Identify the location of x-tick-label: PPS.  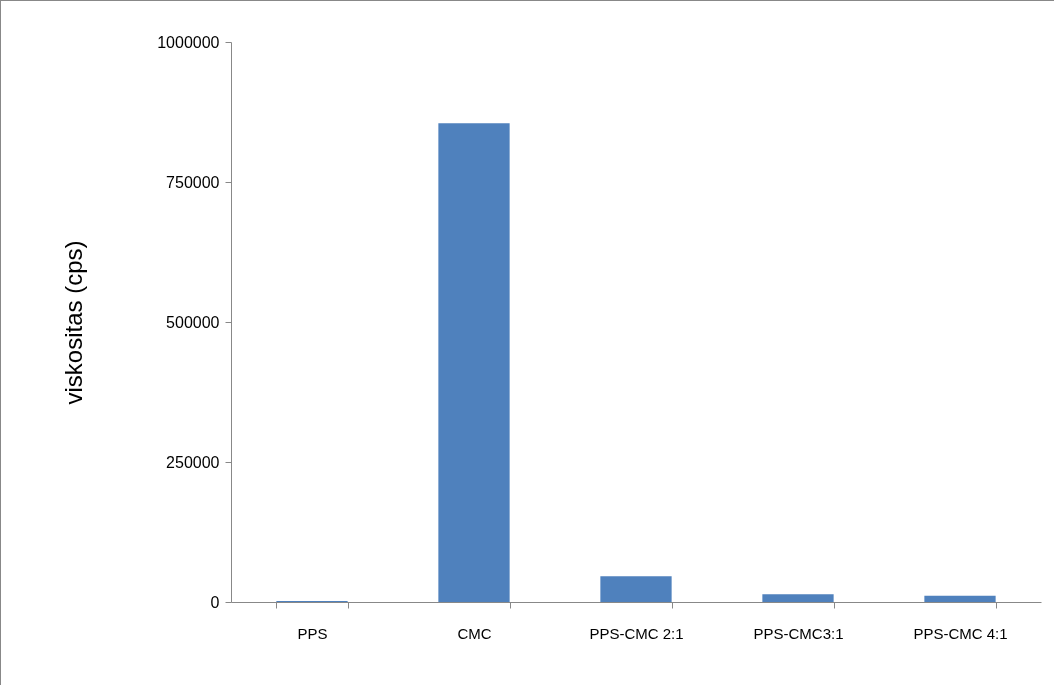
(312, 633).